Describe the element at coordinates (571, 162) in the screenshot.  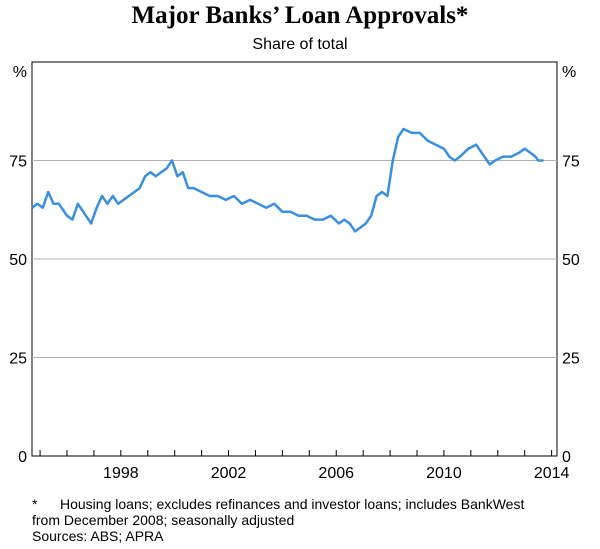
I see `y-tick-label-right: 75` at that location.